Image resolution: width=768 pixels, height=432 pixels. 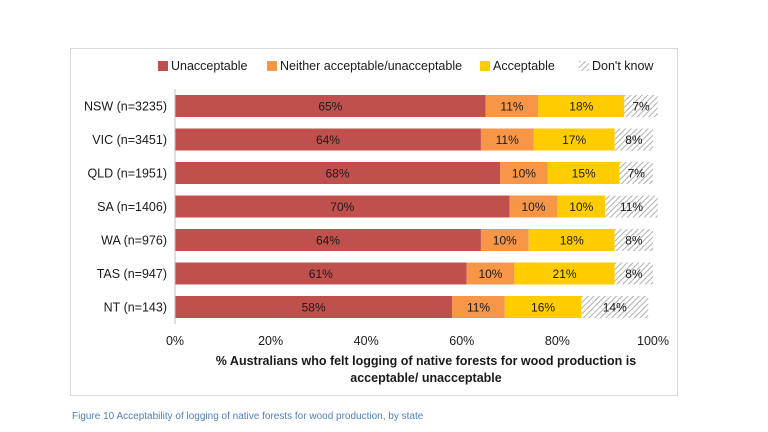 I want to click on legend-item: Acceptable, so click(x=517, y=66).